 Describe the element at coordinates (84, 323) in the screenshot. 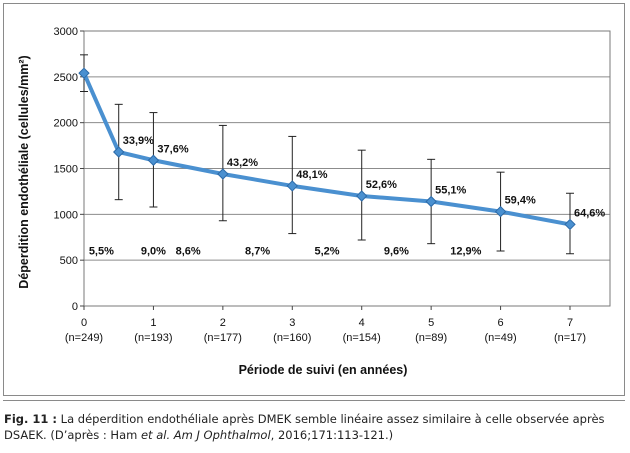

I see `x-tick-label: 0` at that location.